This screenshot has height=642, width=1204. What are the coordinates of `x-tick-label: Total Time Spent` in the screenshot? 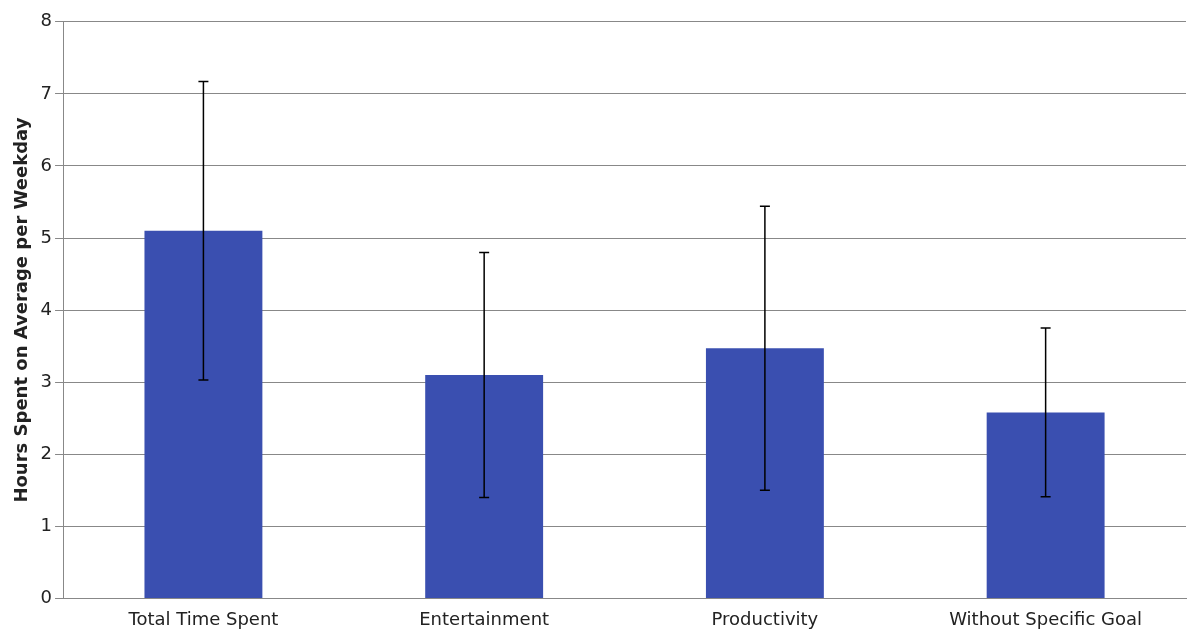 It's located at (203, 618).